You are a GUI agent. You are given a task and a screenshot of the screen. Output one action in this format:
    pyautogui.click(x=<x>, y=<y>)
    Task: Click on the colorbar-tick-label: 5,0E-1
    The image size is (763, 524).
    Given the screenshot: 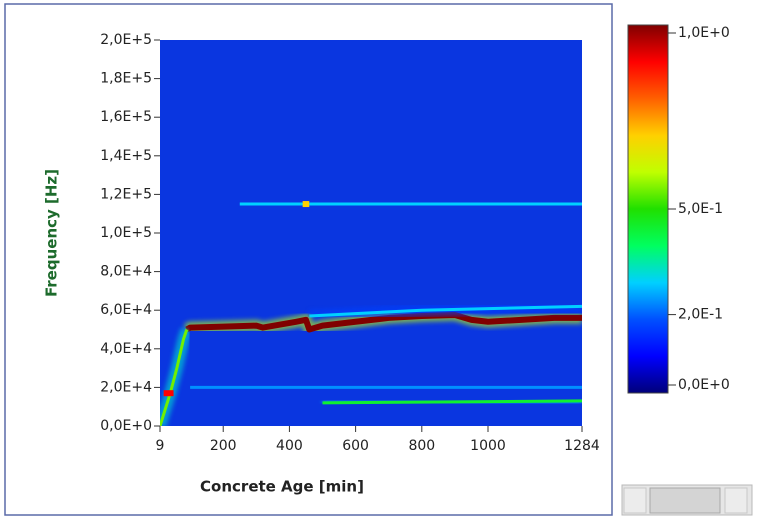 What is the action you would take?
    pyautogui.click(x=700, y=209)
    